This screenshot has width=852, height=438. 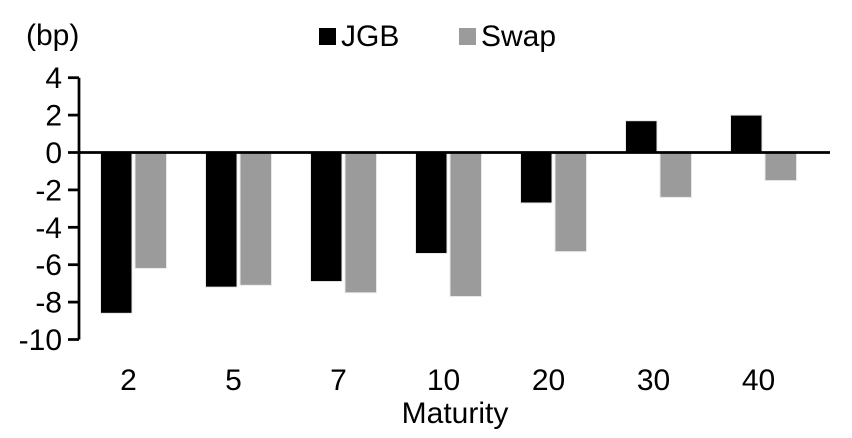 I want to click on legend-swatch-swap, so click(x=467, y=36).